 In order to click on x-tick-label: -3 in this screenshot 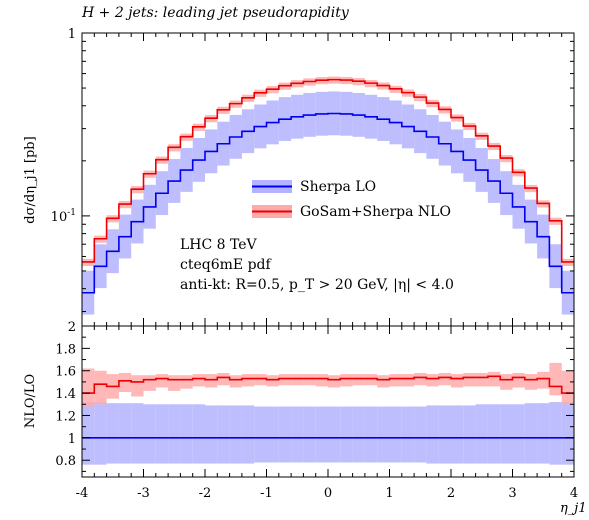, I will do `click(143, 493)`.